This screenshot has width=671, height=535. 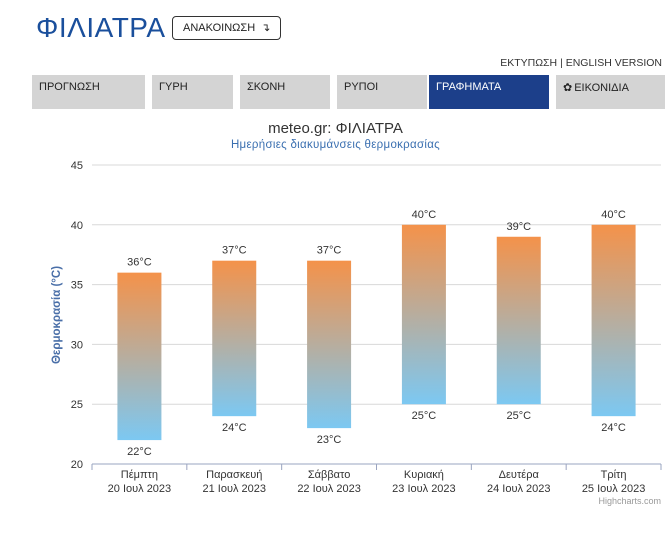 I want to click on tab-label: ΡΥΠΟΙ, so click(x=361, y=87).